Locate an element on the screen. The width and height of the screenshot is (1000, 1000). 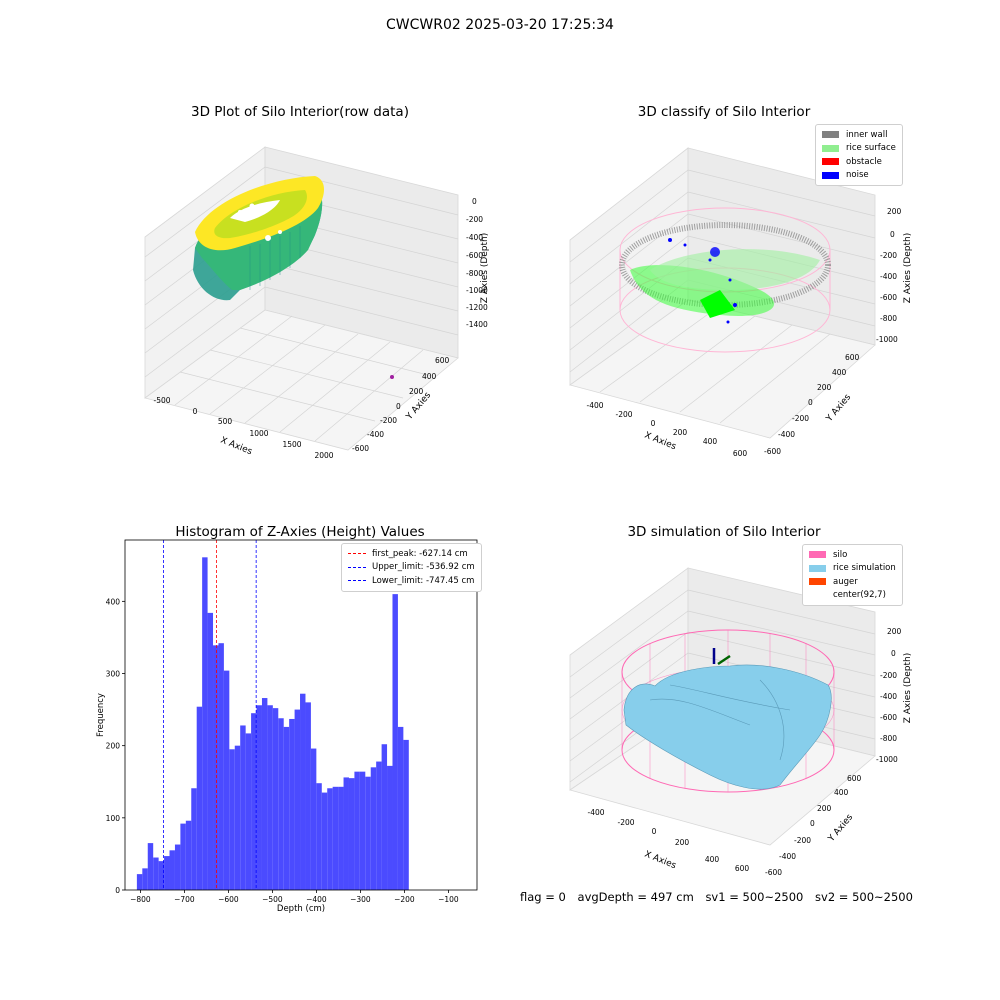
legend-item-noise: noise is located at coordinates (859, 176).